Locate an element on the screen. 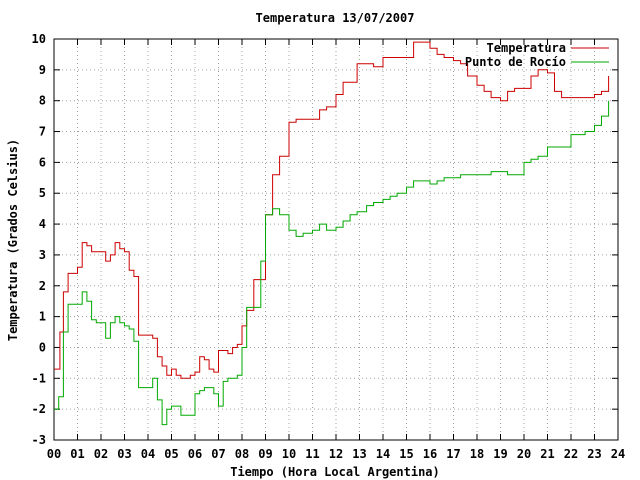 The image size is (640, 480). x-tick-label: 14 is located at coordinates (383, 454).